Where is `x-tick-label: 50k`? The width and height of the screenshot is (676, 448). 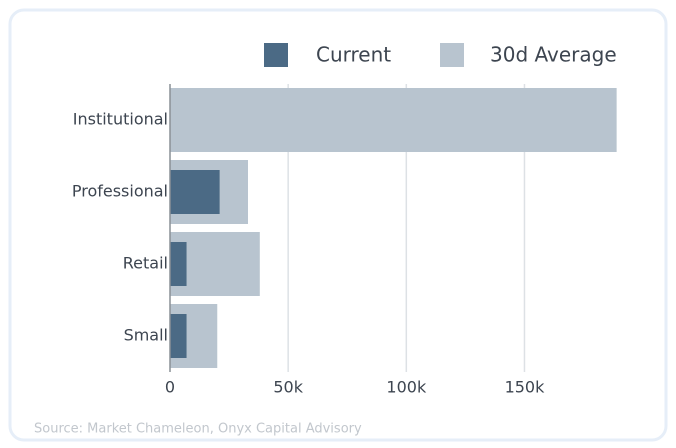 x-tick-label: 50k is located at coordinates (288, 387).